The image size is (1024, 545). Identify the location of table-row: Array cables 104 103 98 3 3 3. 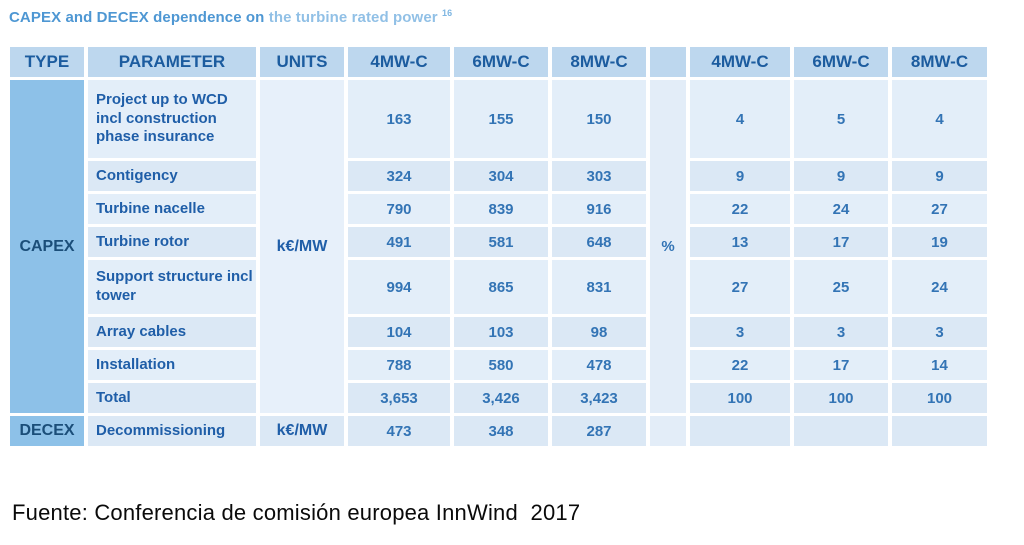
(498, 332).